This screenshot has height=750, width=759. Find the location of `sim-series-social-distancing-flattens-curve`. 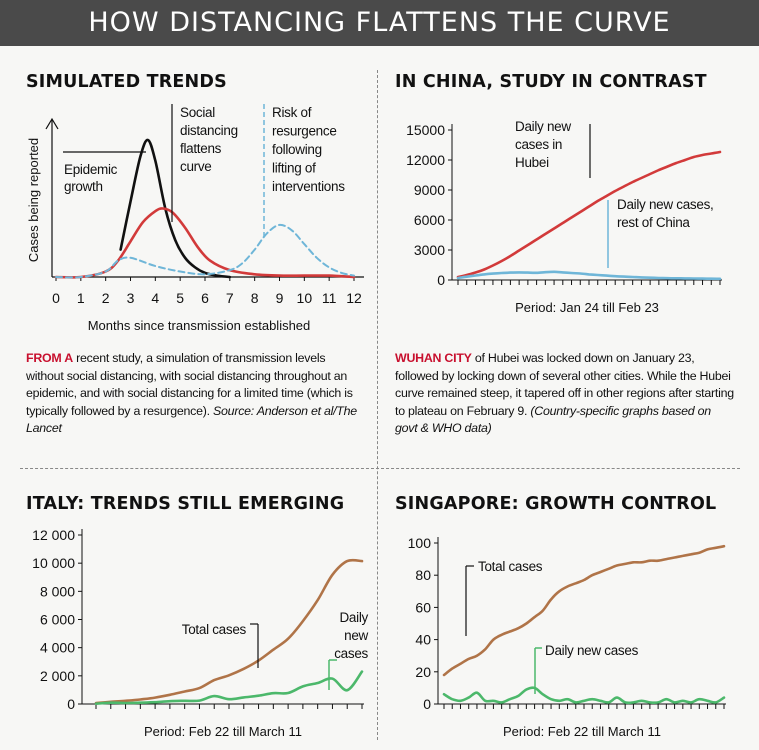

sim-series-social-distancing-flattens-curve is located at coordinates (205, 243).